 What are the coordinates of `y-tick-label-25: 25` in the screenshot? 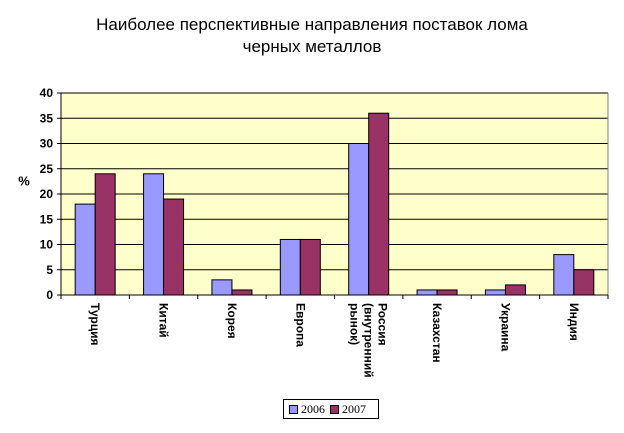 It's located at (47, 169).